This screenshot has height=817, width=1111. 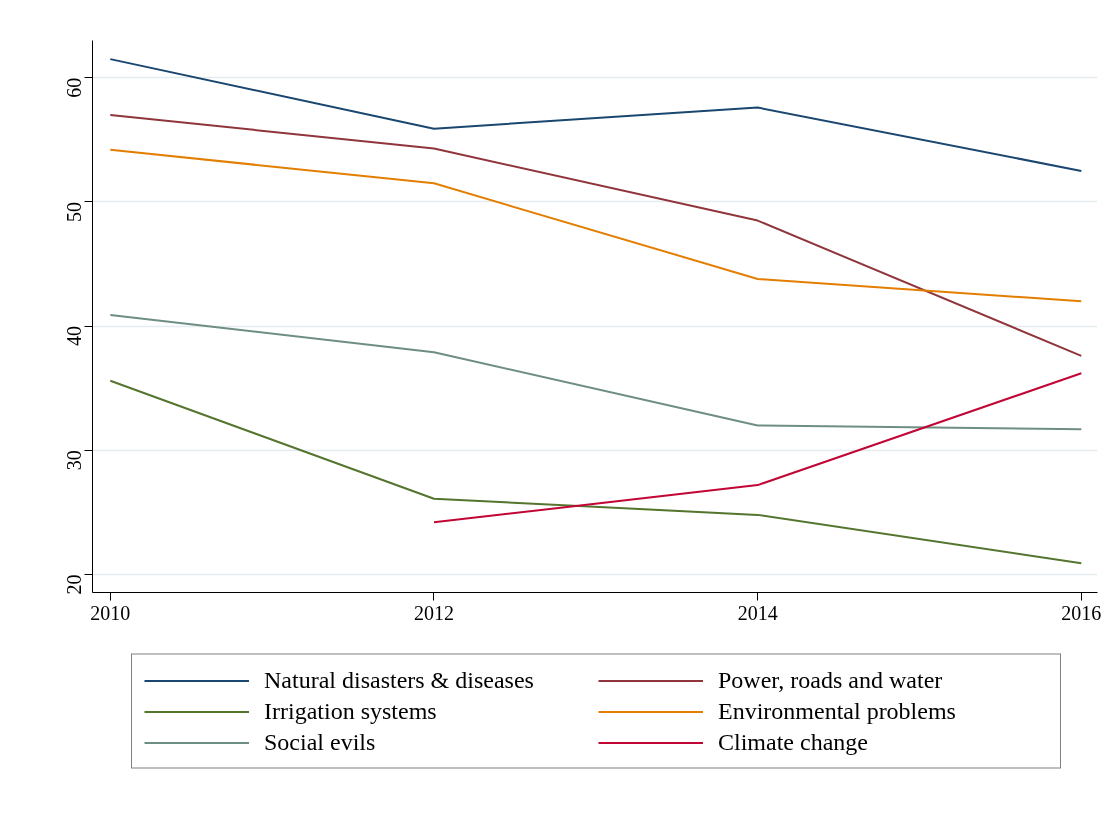 I want to click on x-tick-label: 2012, so click(x=433, y=612).